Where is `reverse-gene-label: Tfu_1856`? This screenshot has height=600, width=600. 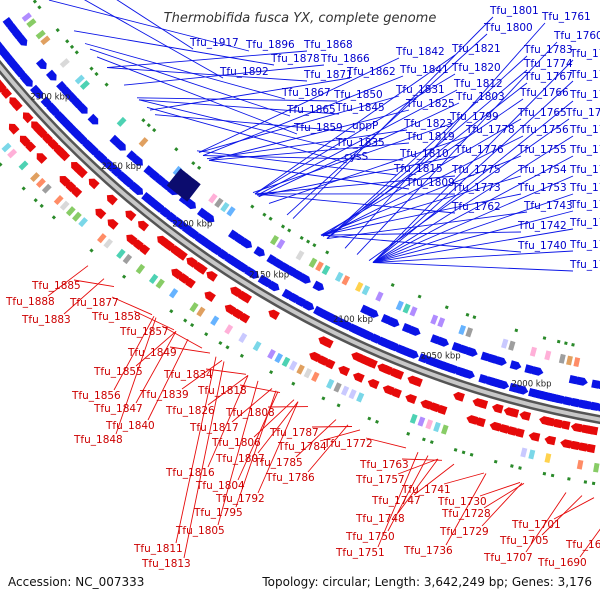
reverse-gene-label: Tfu_1856 is located at coordinates (96, 396).